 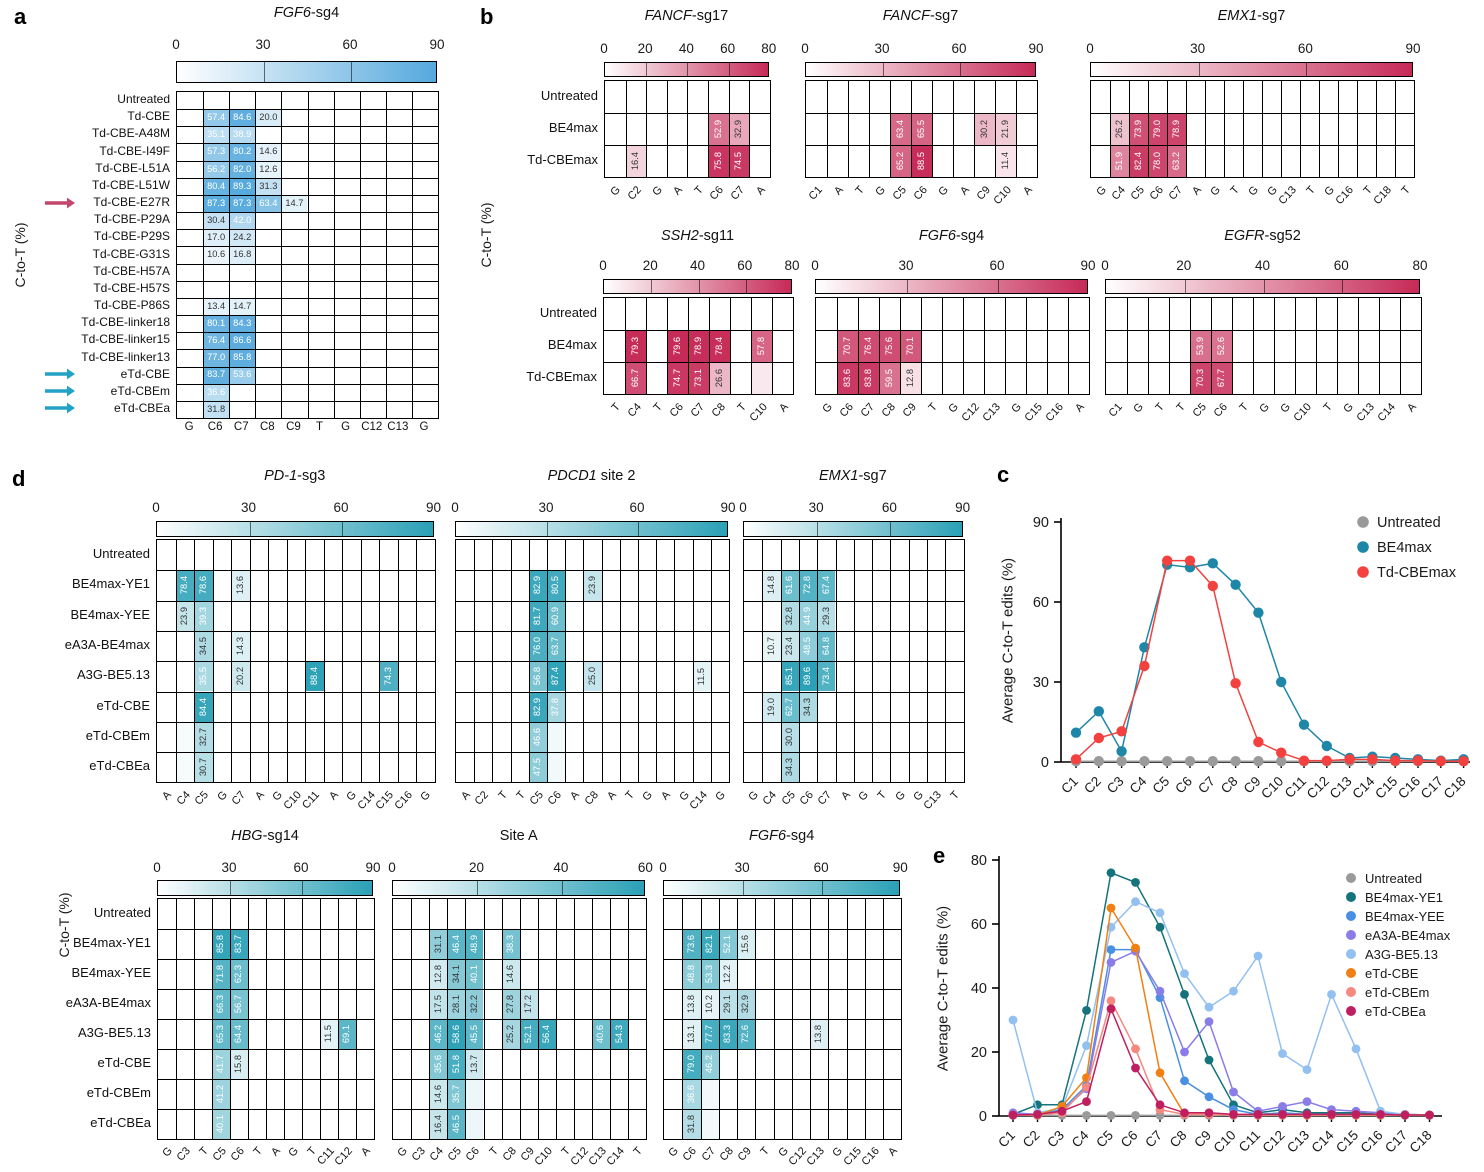 I want to click on cell-value: 10.2, so click(x=708, y=1004).